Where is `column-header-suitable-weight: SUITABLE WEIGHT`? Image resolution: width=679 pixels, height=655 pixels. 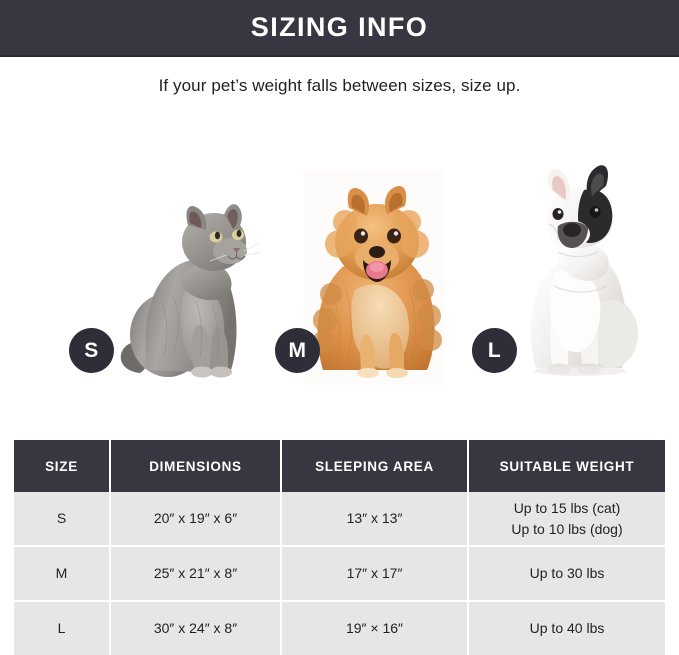
column-header-suitable-weight: SUITABLE WEIGHT is located at coordinates (566, 466).